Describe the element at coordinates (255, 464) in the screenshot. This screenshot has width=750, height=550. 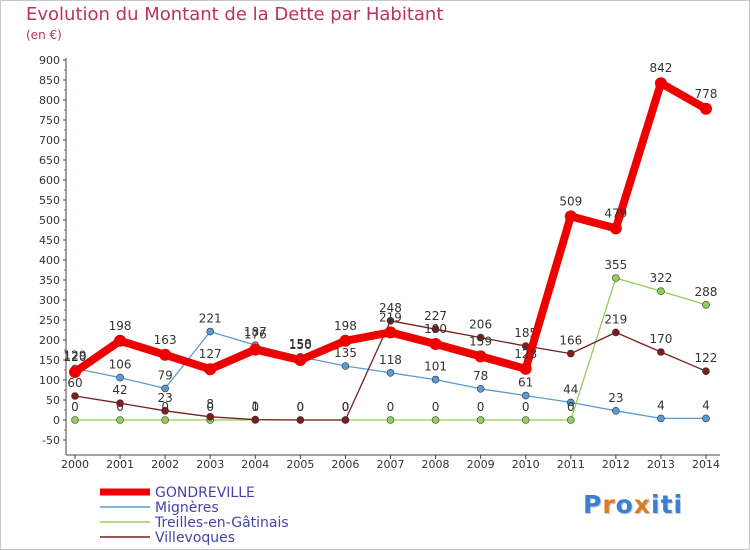
I see `x-tick-label: 2004` at that location.